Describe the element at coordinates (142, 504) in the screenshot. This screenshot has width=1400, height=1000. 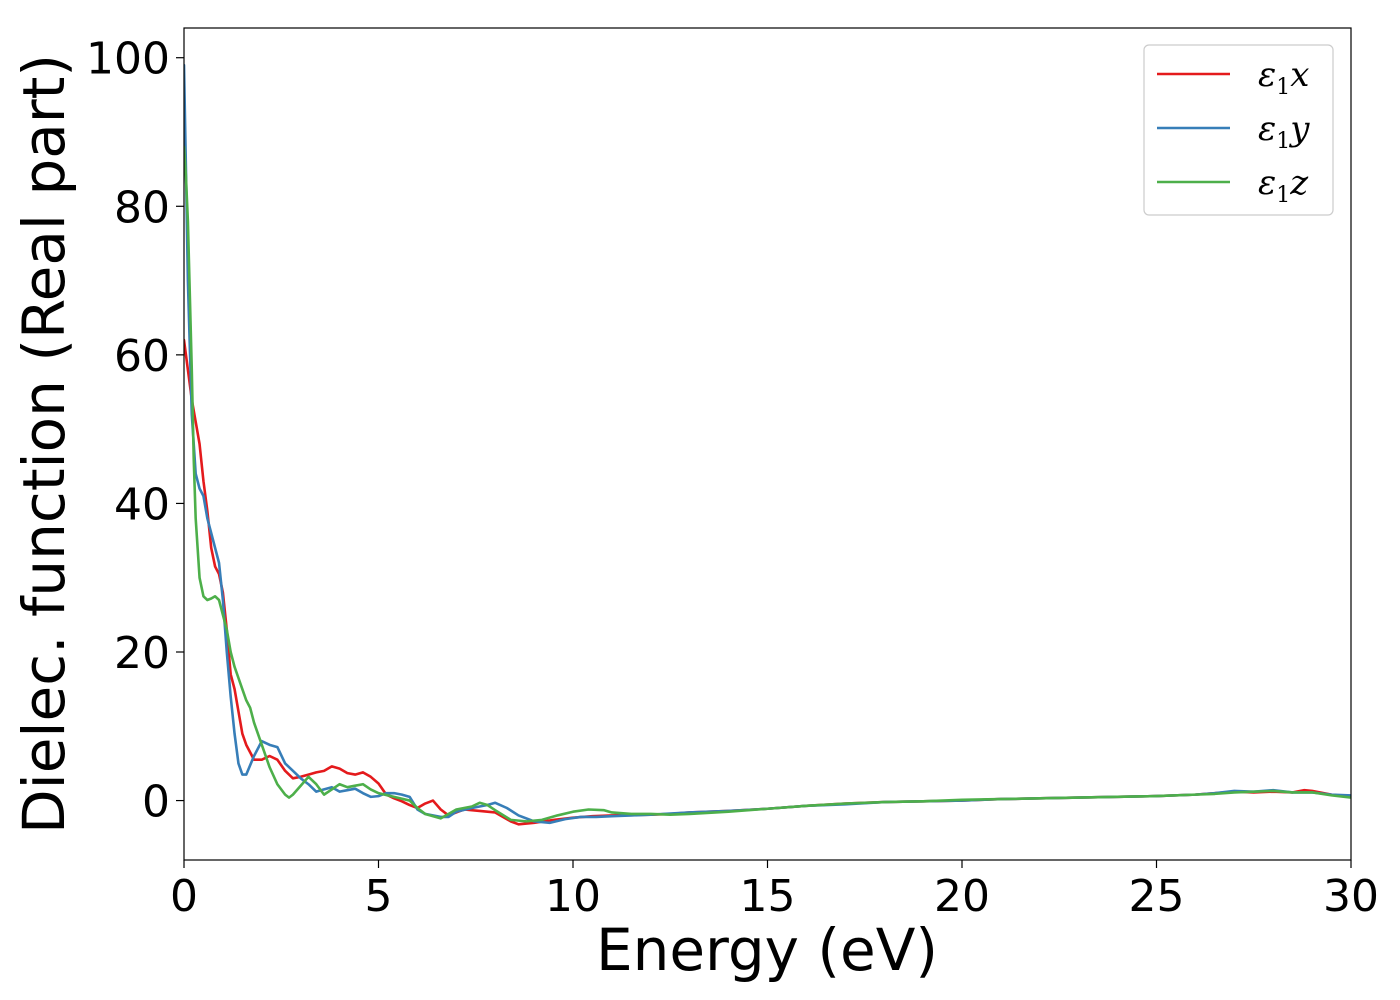
I see `y-tick-label: 40` at that location.